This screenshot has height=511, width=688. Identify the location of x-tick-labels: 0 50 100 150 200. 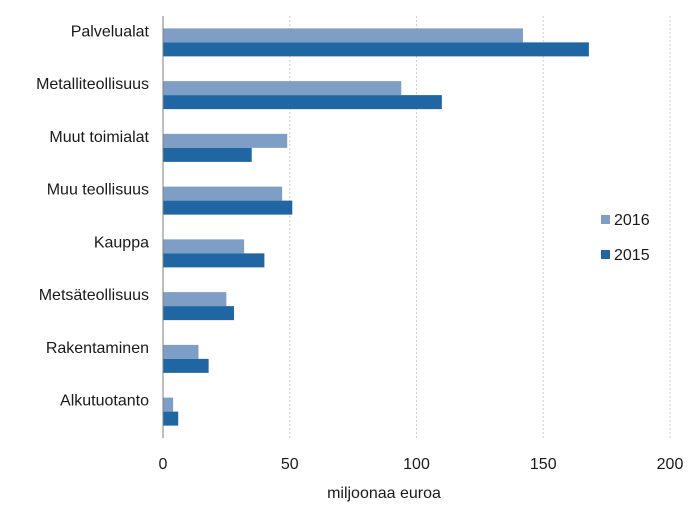
(421, 464).